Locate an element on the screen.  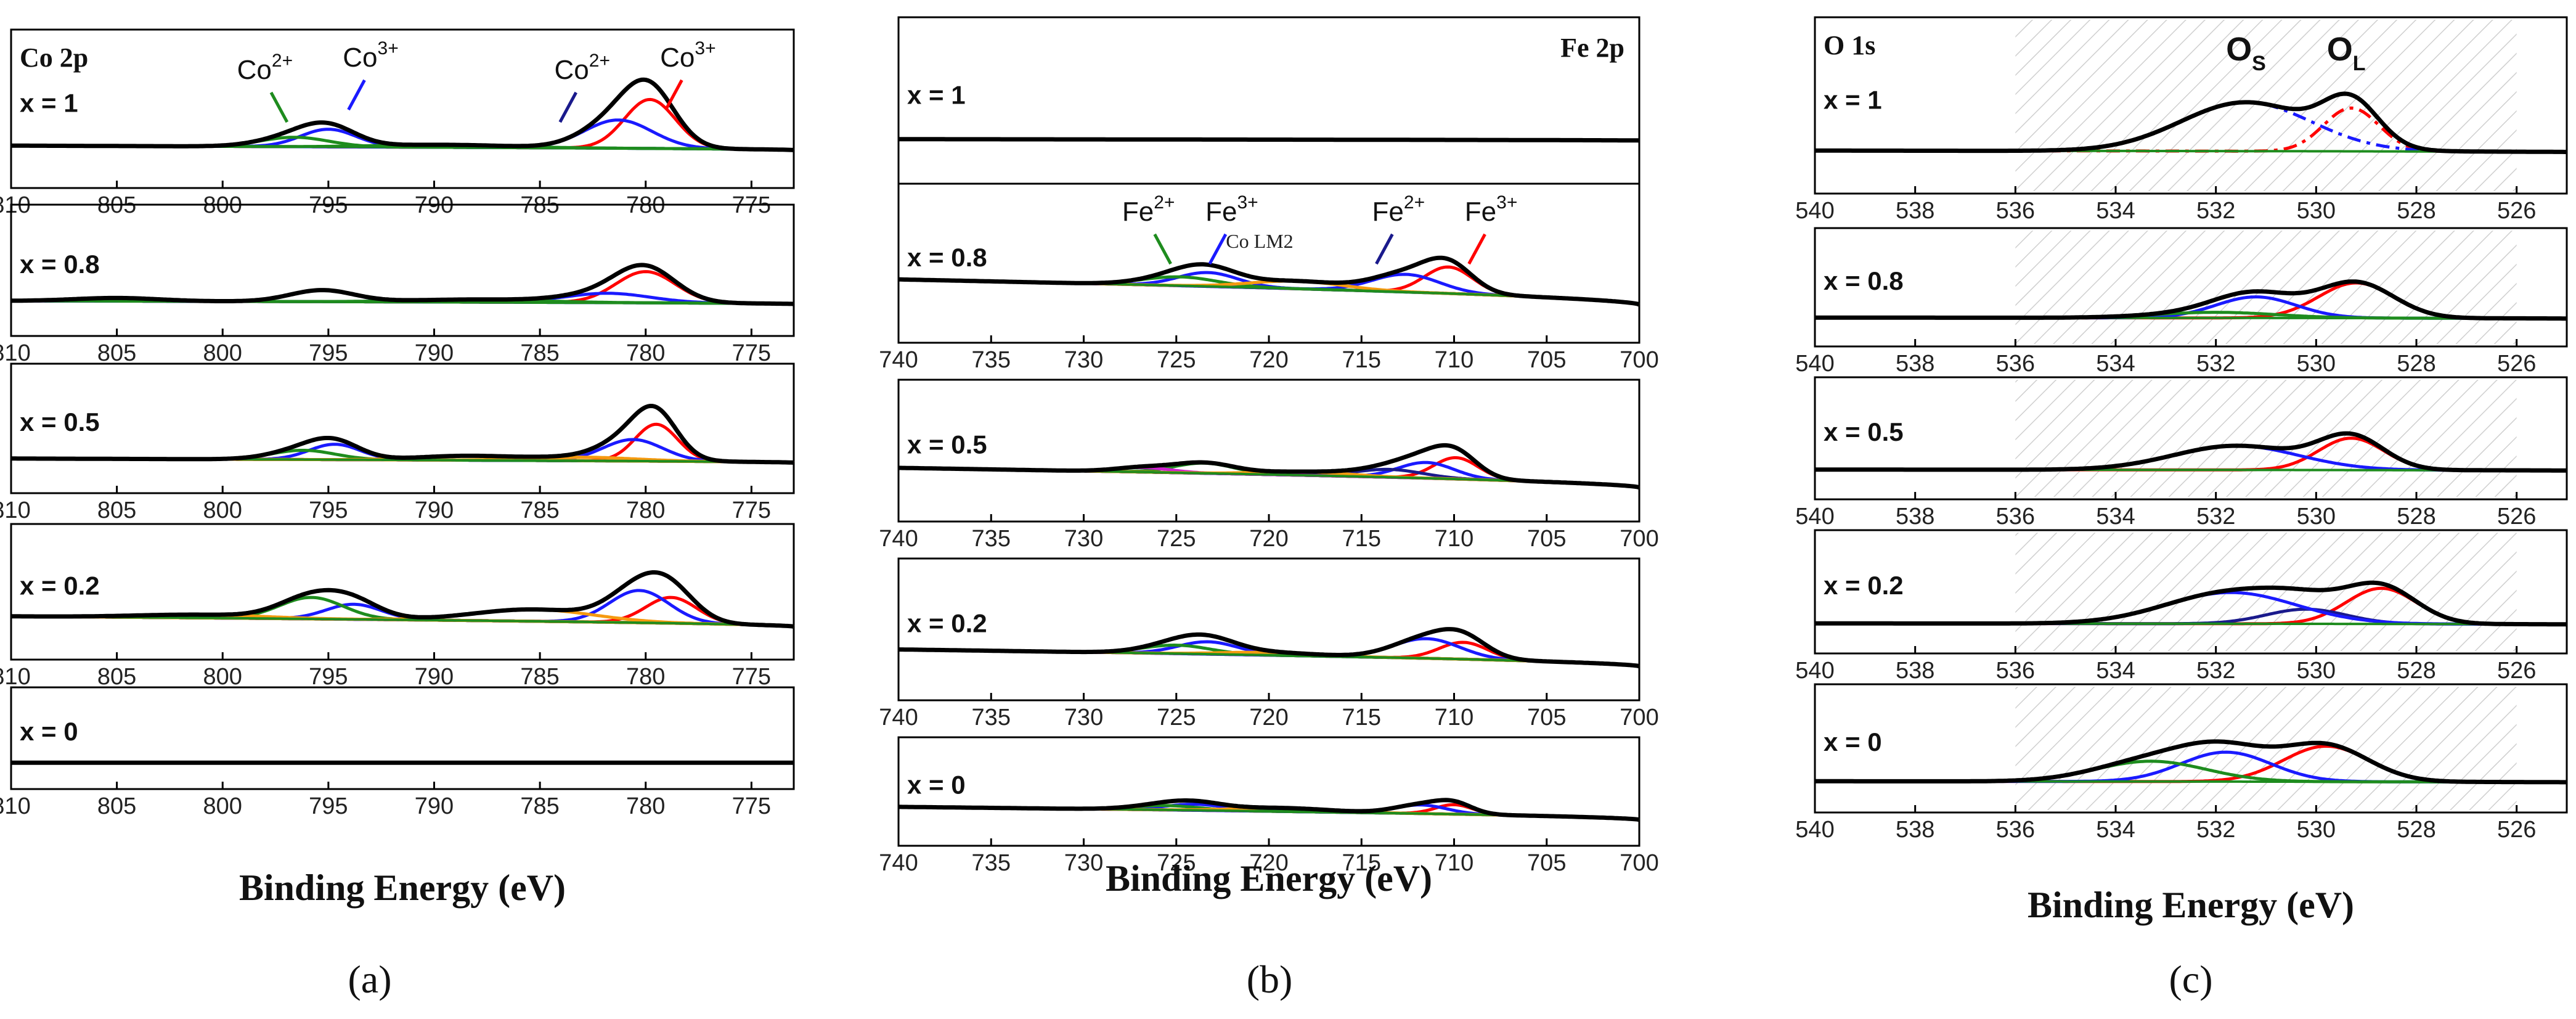
annotation-label: Co LM2 is located at coordinates (1259, 241).